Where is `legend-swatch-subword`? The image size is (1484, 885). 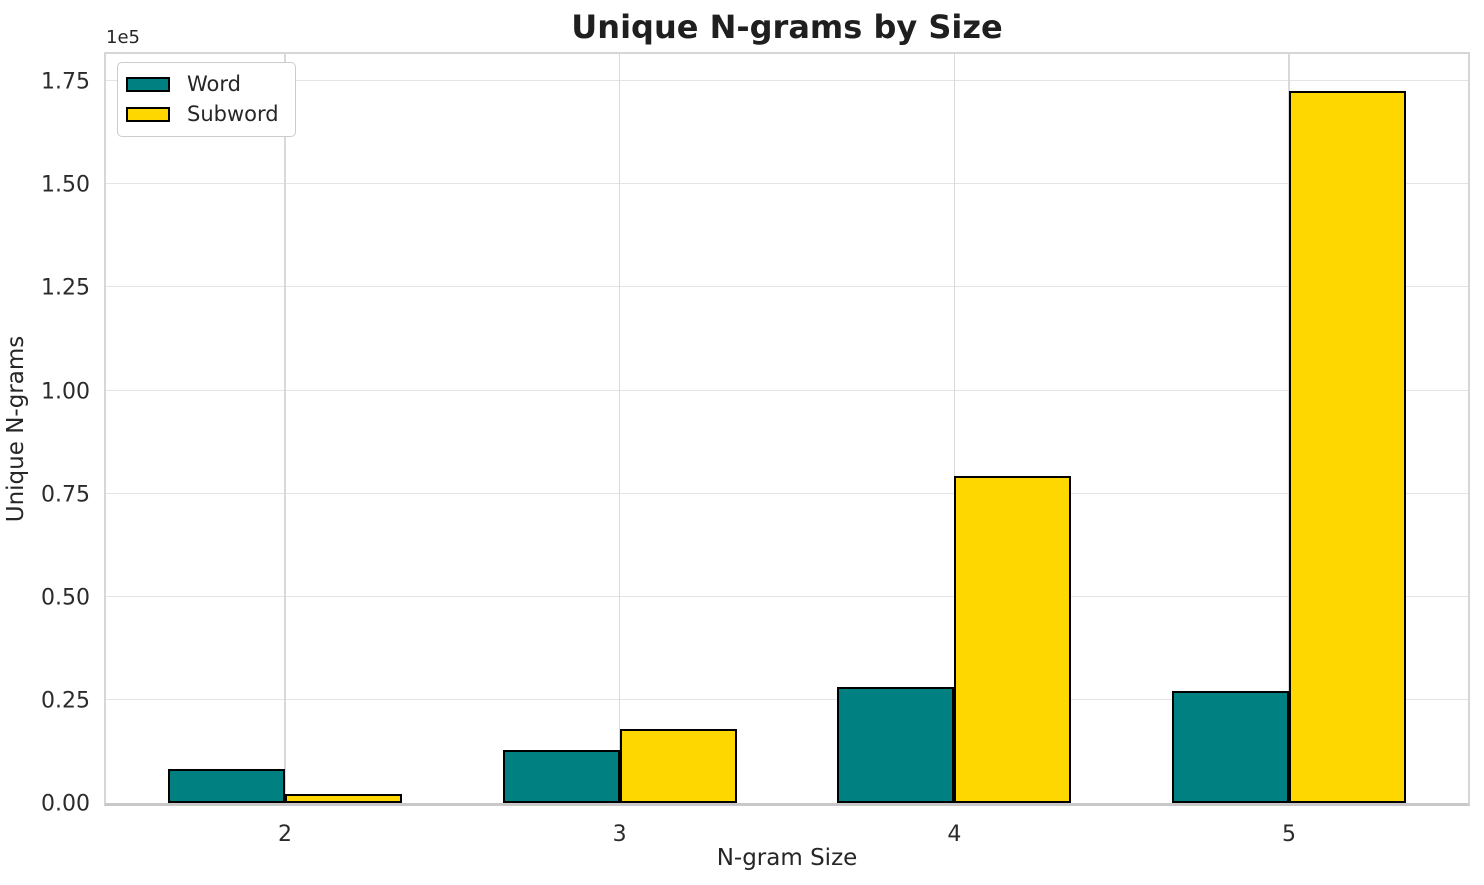
legend-swatch-subword is located at coordinates (148, 114).